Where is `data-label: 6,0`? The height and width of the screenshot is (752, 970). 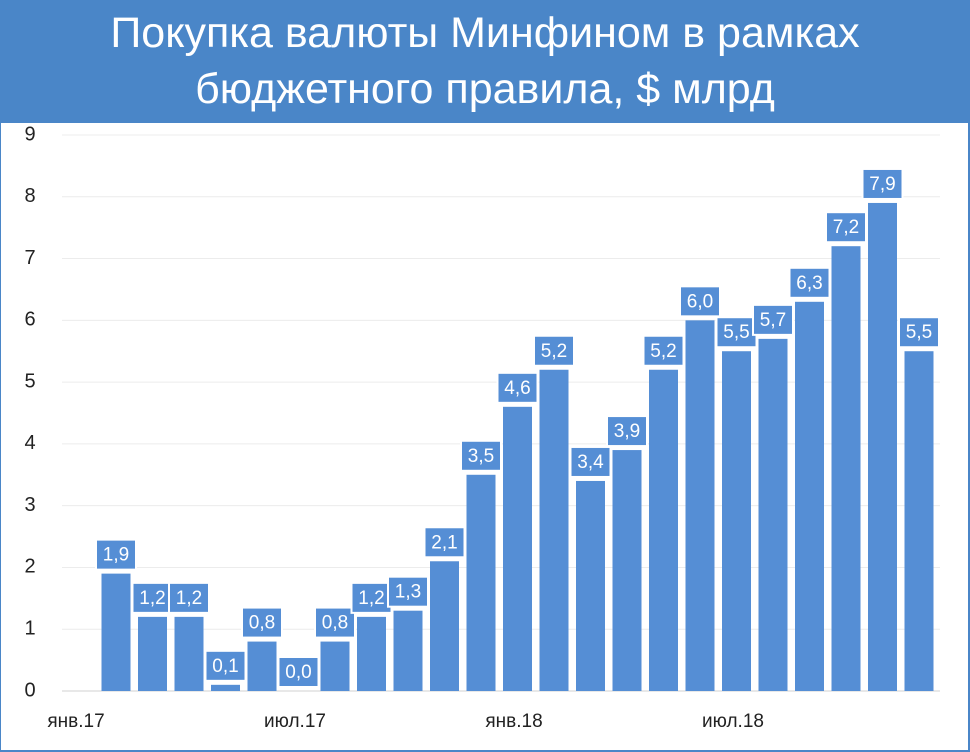 data-label: 6,0 is located at coordinates (700, 301).